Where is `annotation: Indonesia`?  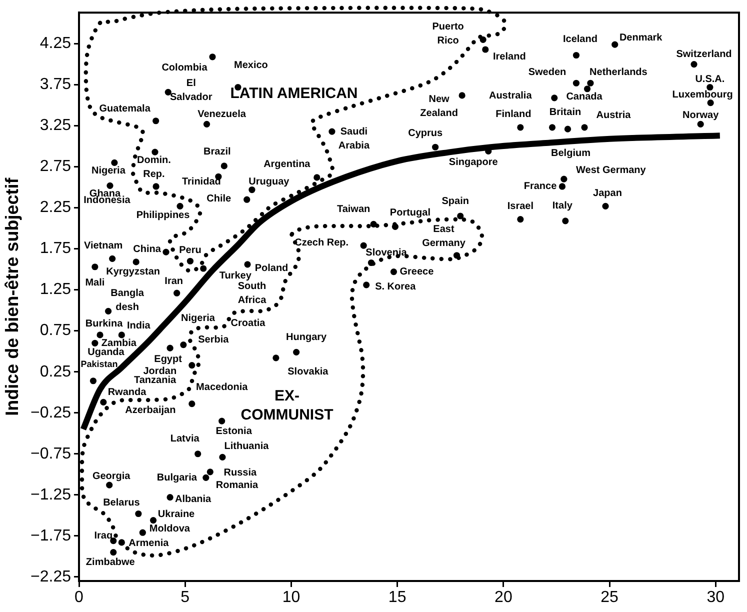
annotation: Indonesia is located at coordinates (107, 200).